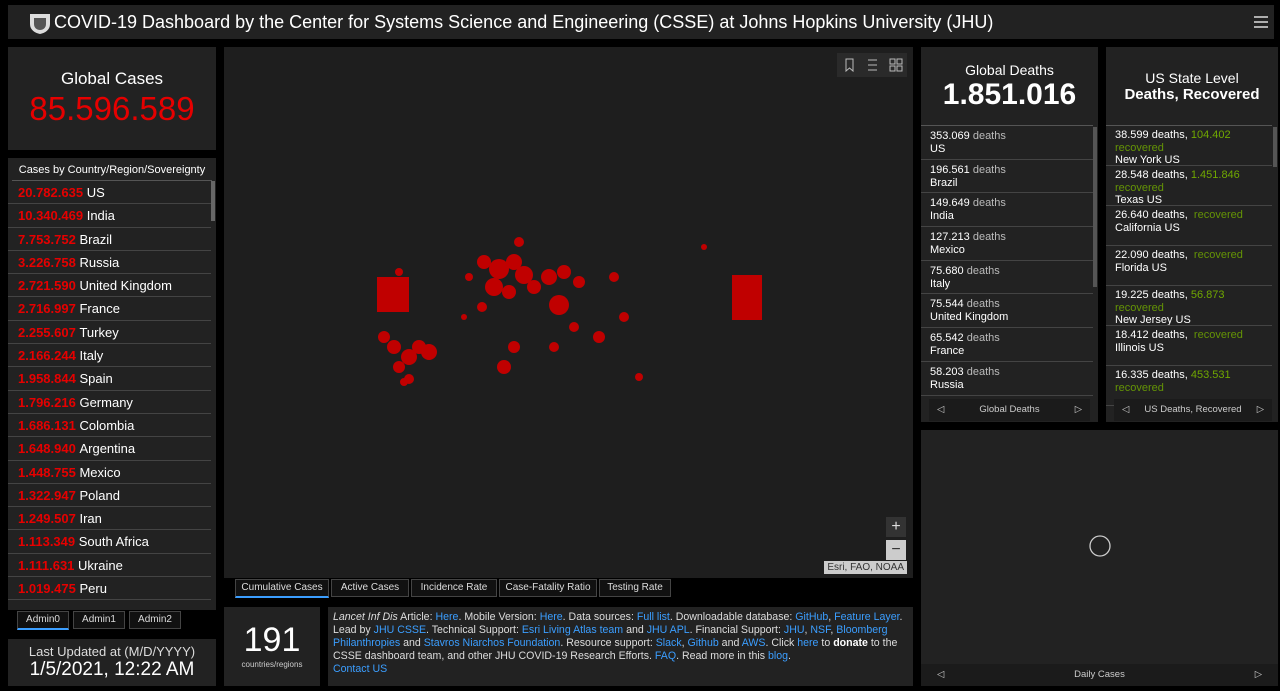 This screenshot has height=691, width=1280. I want to click on info-link: Feature Layer, so click(867, 617).